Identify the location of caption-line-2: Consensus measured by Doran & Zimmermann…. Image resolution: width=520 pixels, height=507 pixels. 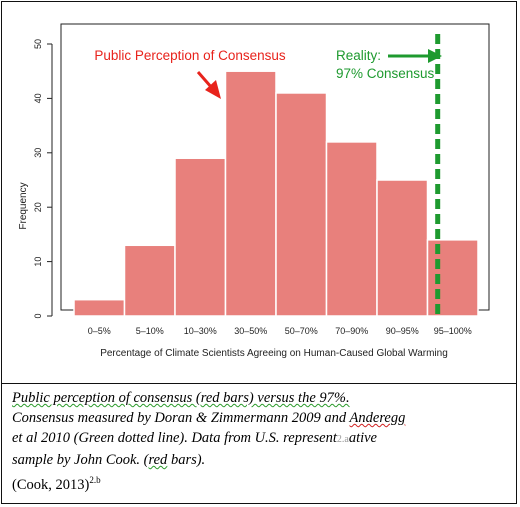
(209, 418).